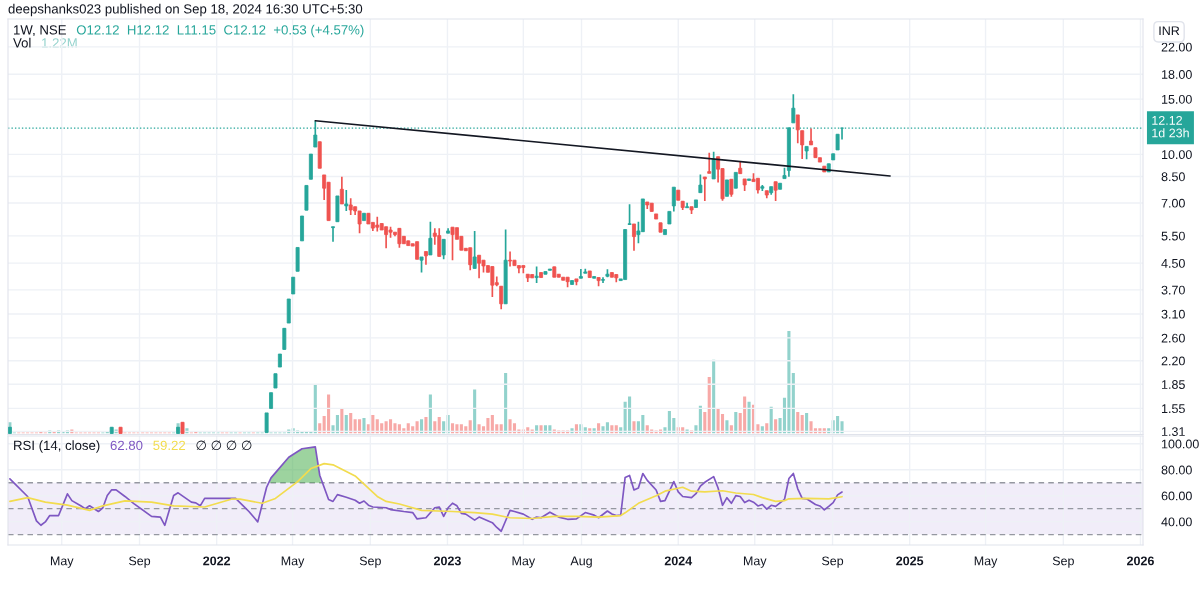 This screenshot has height=592, width=1200. I want to click on x-tick-label: 2026, so click(1140, 561).